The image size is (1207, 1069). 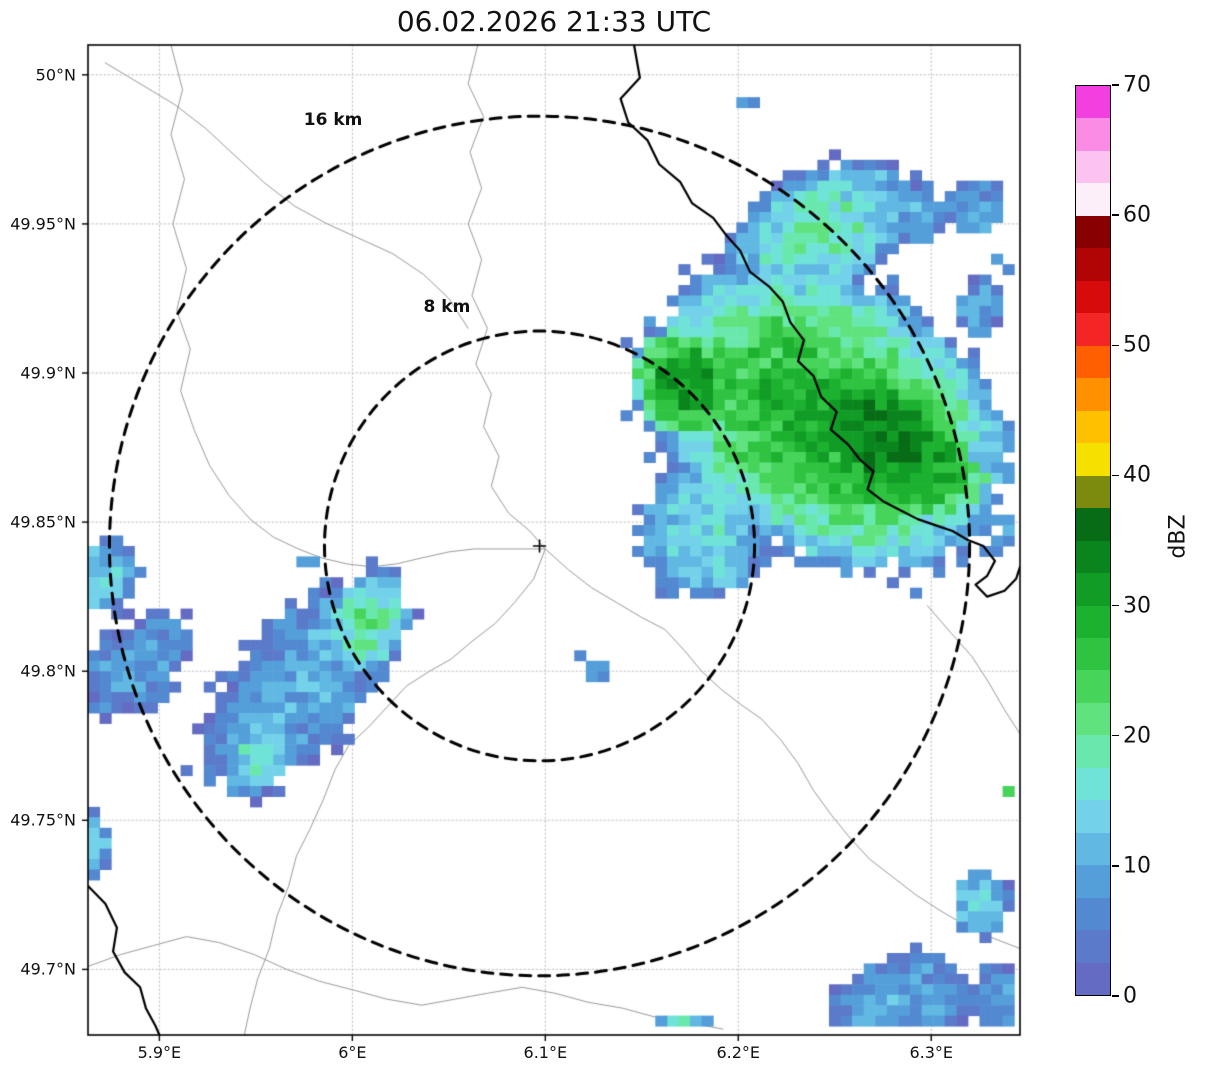 I want to click on y-tick-label: 49.8°N, so click(x=48, y=671).